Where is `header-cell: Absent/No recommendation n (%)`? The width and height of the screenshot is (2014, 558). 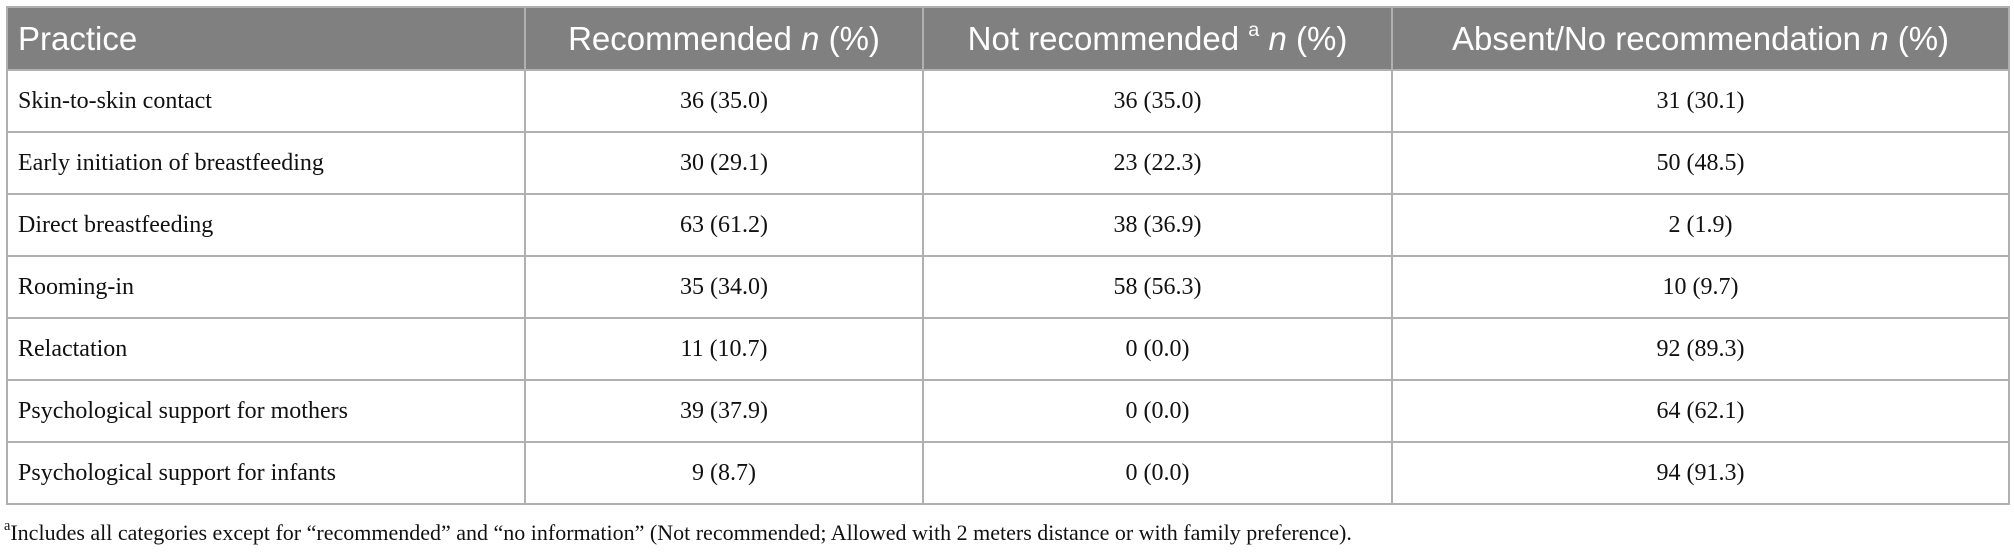
header-cell: Absent/No recommendation n (%) is located at coordinates (1700, 38).